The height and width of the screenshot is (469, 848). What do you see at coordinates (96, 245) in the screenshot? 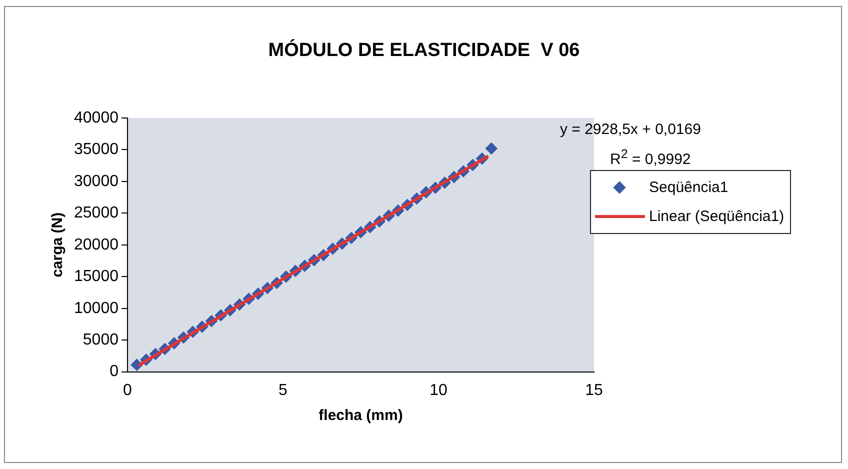
I see `y-tick-label: 20000` at bounding box center [96, 245].